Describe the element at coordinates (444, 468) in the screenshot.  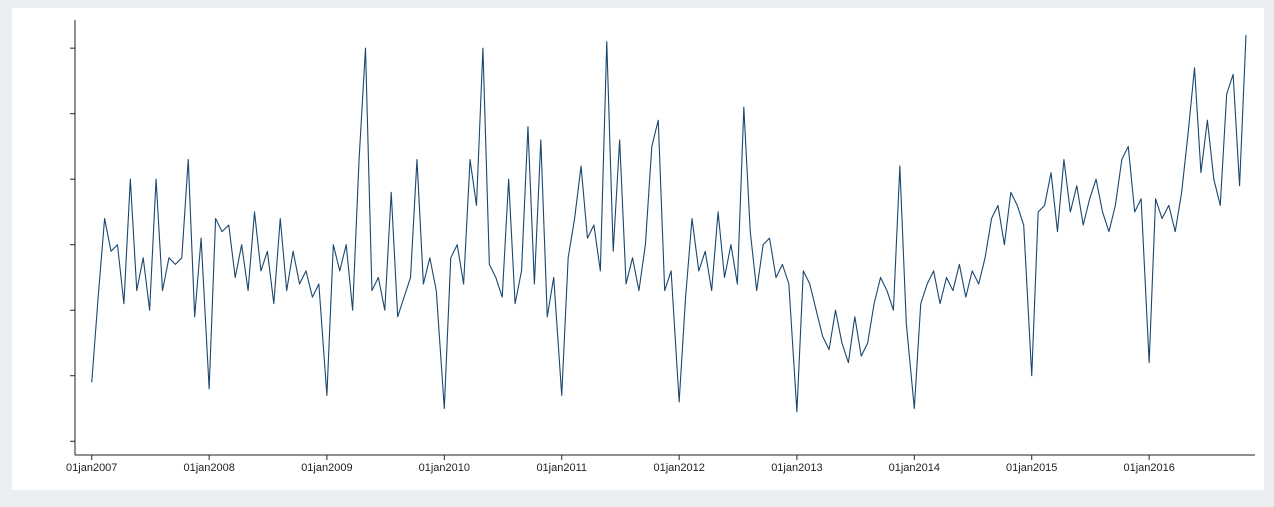
I see `x-tick-label: 01jan2010` at that location.